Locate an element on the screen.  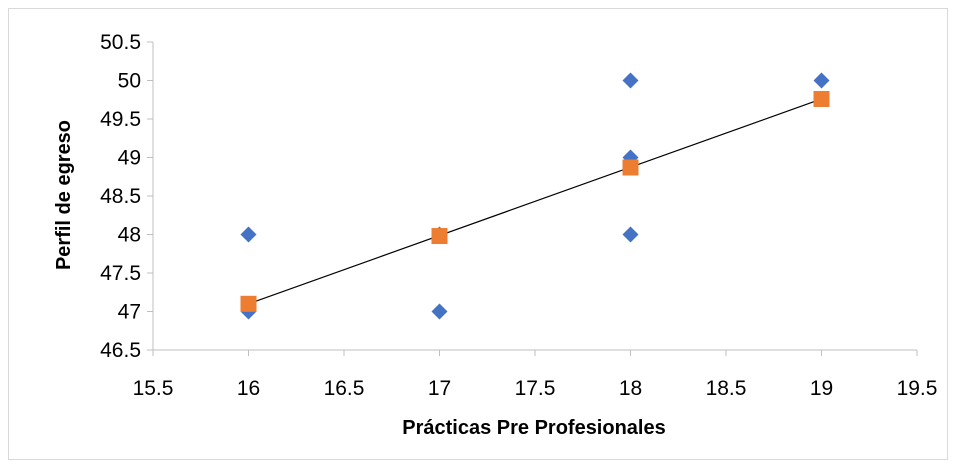
x-tick-label: 15.5 is located at coordinates (153, 388).